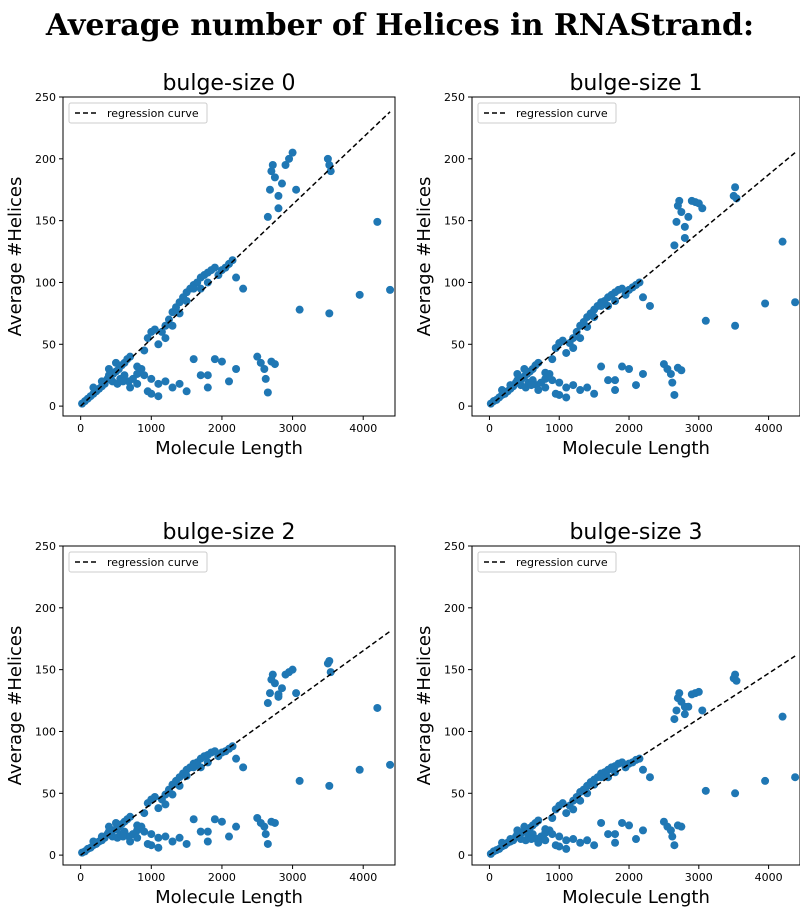 The image size is (800, 908). What do you see at coordinates (559, 877) in the screenshot?
I see `x-tick-label: 1000` at bounding box center [559, 877].